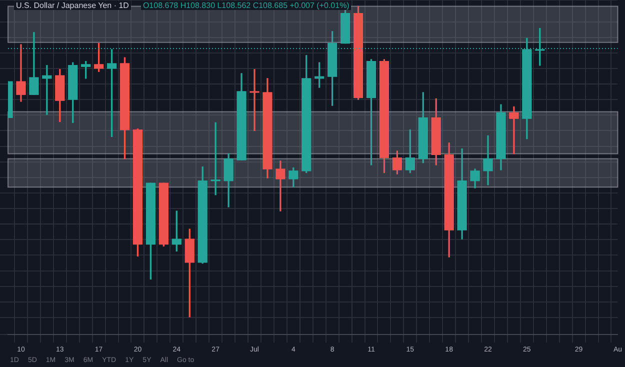 The width and height of the screenshot is (625, 367). Describe the element at coordinates (246, 5) in the screenshot. I see `chart-subtitle: O108.678 H108.830 L108.562 C108.685 +0.007 (+0.01%)` at that location.